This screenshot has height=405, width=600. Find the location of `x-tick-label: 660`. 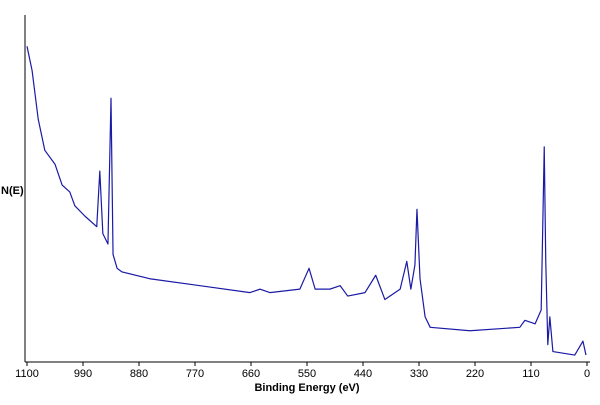

x-tick-label: 660 is located at coordinates (251, 374).